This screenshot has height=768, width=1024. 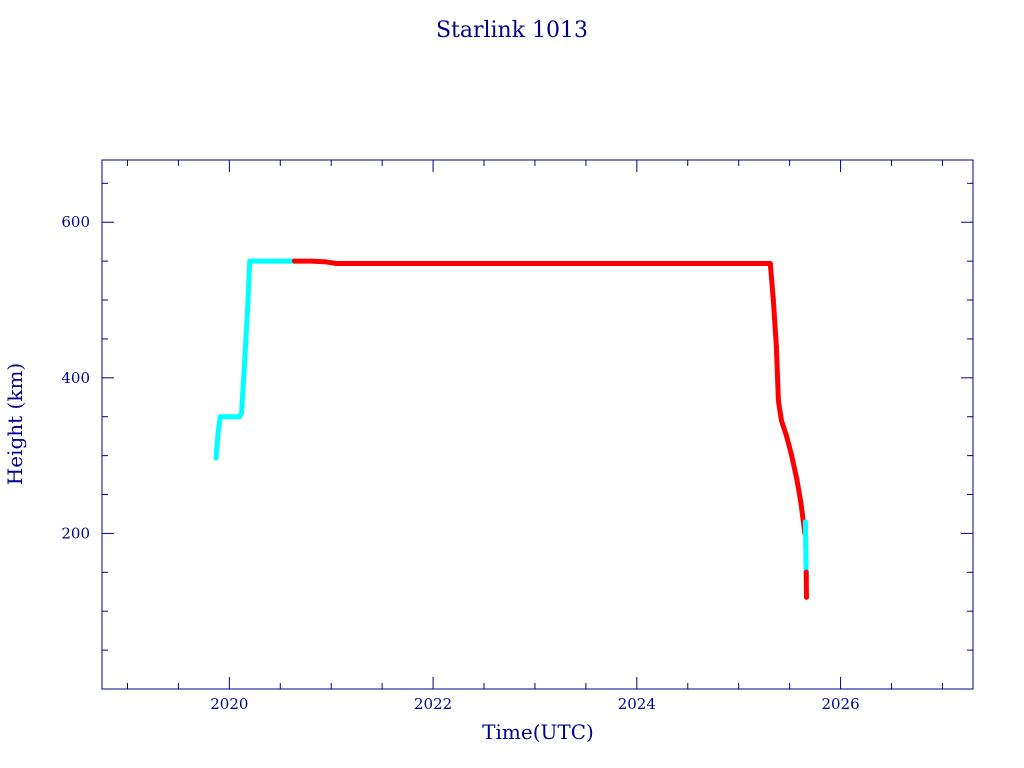 I want to click on chart-title: Starlink 1013, so click(x=512, y=30).